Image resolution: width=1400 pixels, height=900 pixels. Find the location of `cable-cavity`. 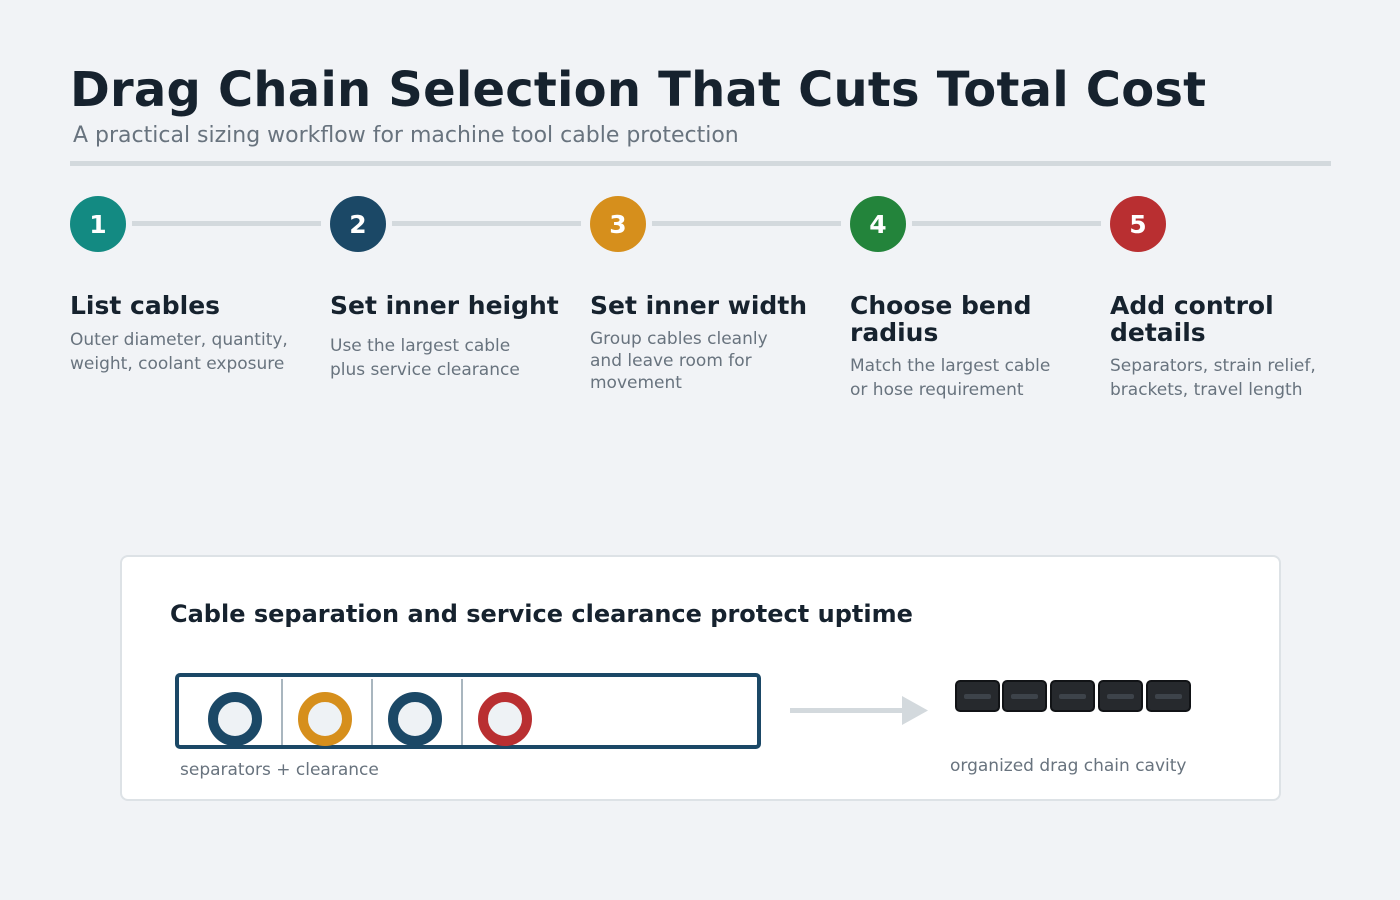

cable-cavity is located at coordinates (468, 711).